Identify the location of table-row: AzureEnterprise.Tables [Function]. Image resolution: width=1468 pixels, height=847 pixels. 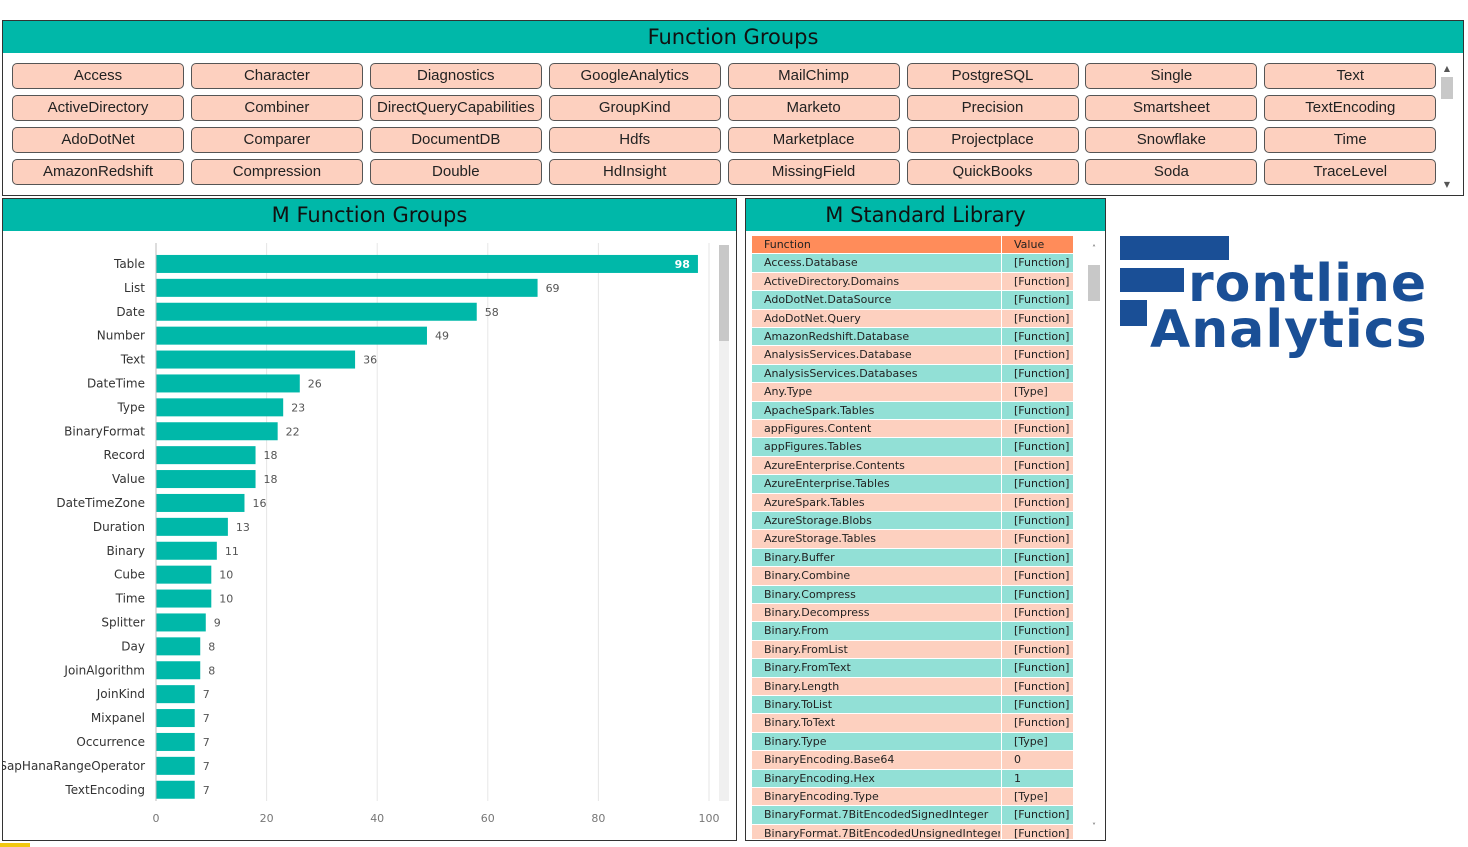
(912, 484).